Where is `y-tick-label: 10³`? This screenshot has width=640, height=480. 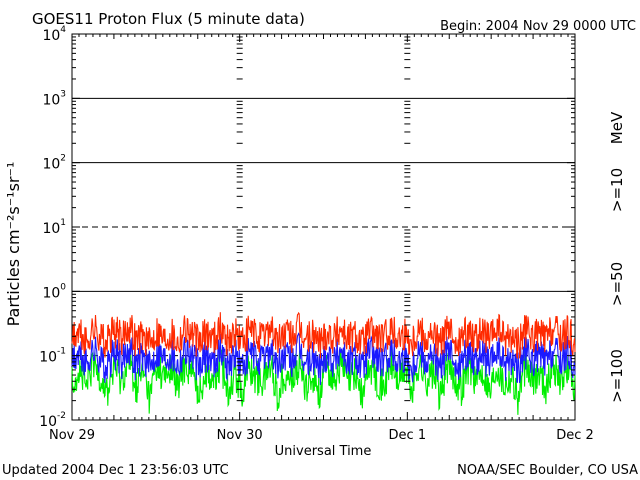 y-tick-label: 10³ is located at coordinates (54, 98).